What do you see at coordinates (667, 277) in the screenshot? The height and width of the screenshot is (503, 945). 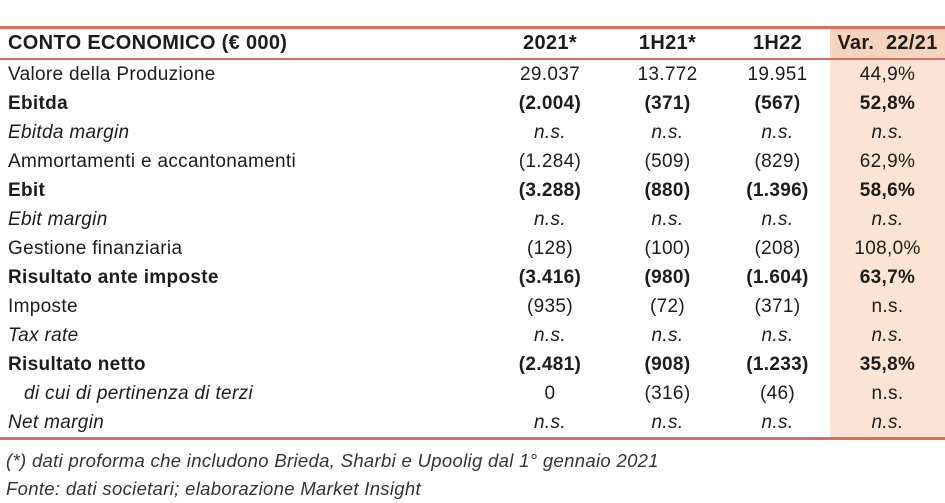 I see `cell-1h21: (980)` at bounding box center [667, 277].